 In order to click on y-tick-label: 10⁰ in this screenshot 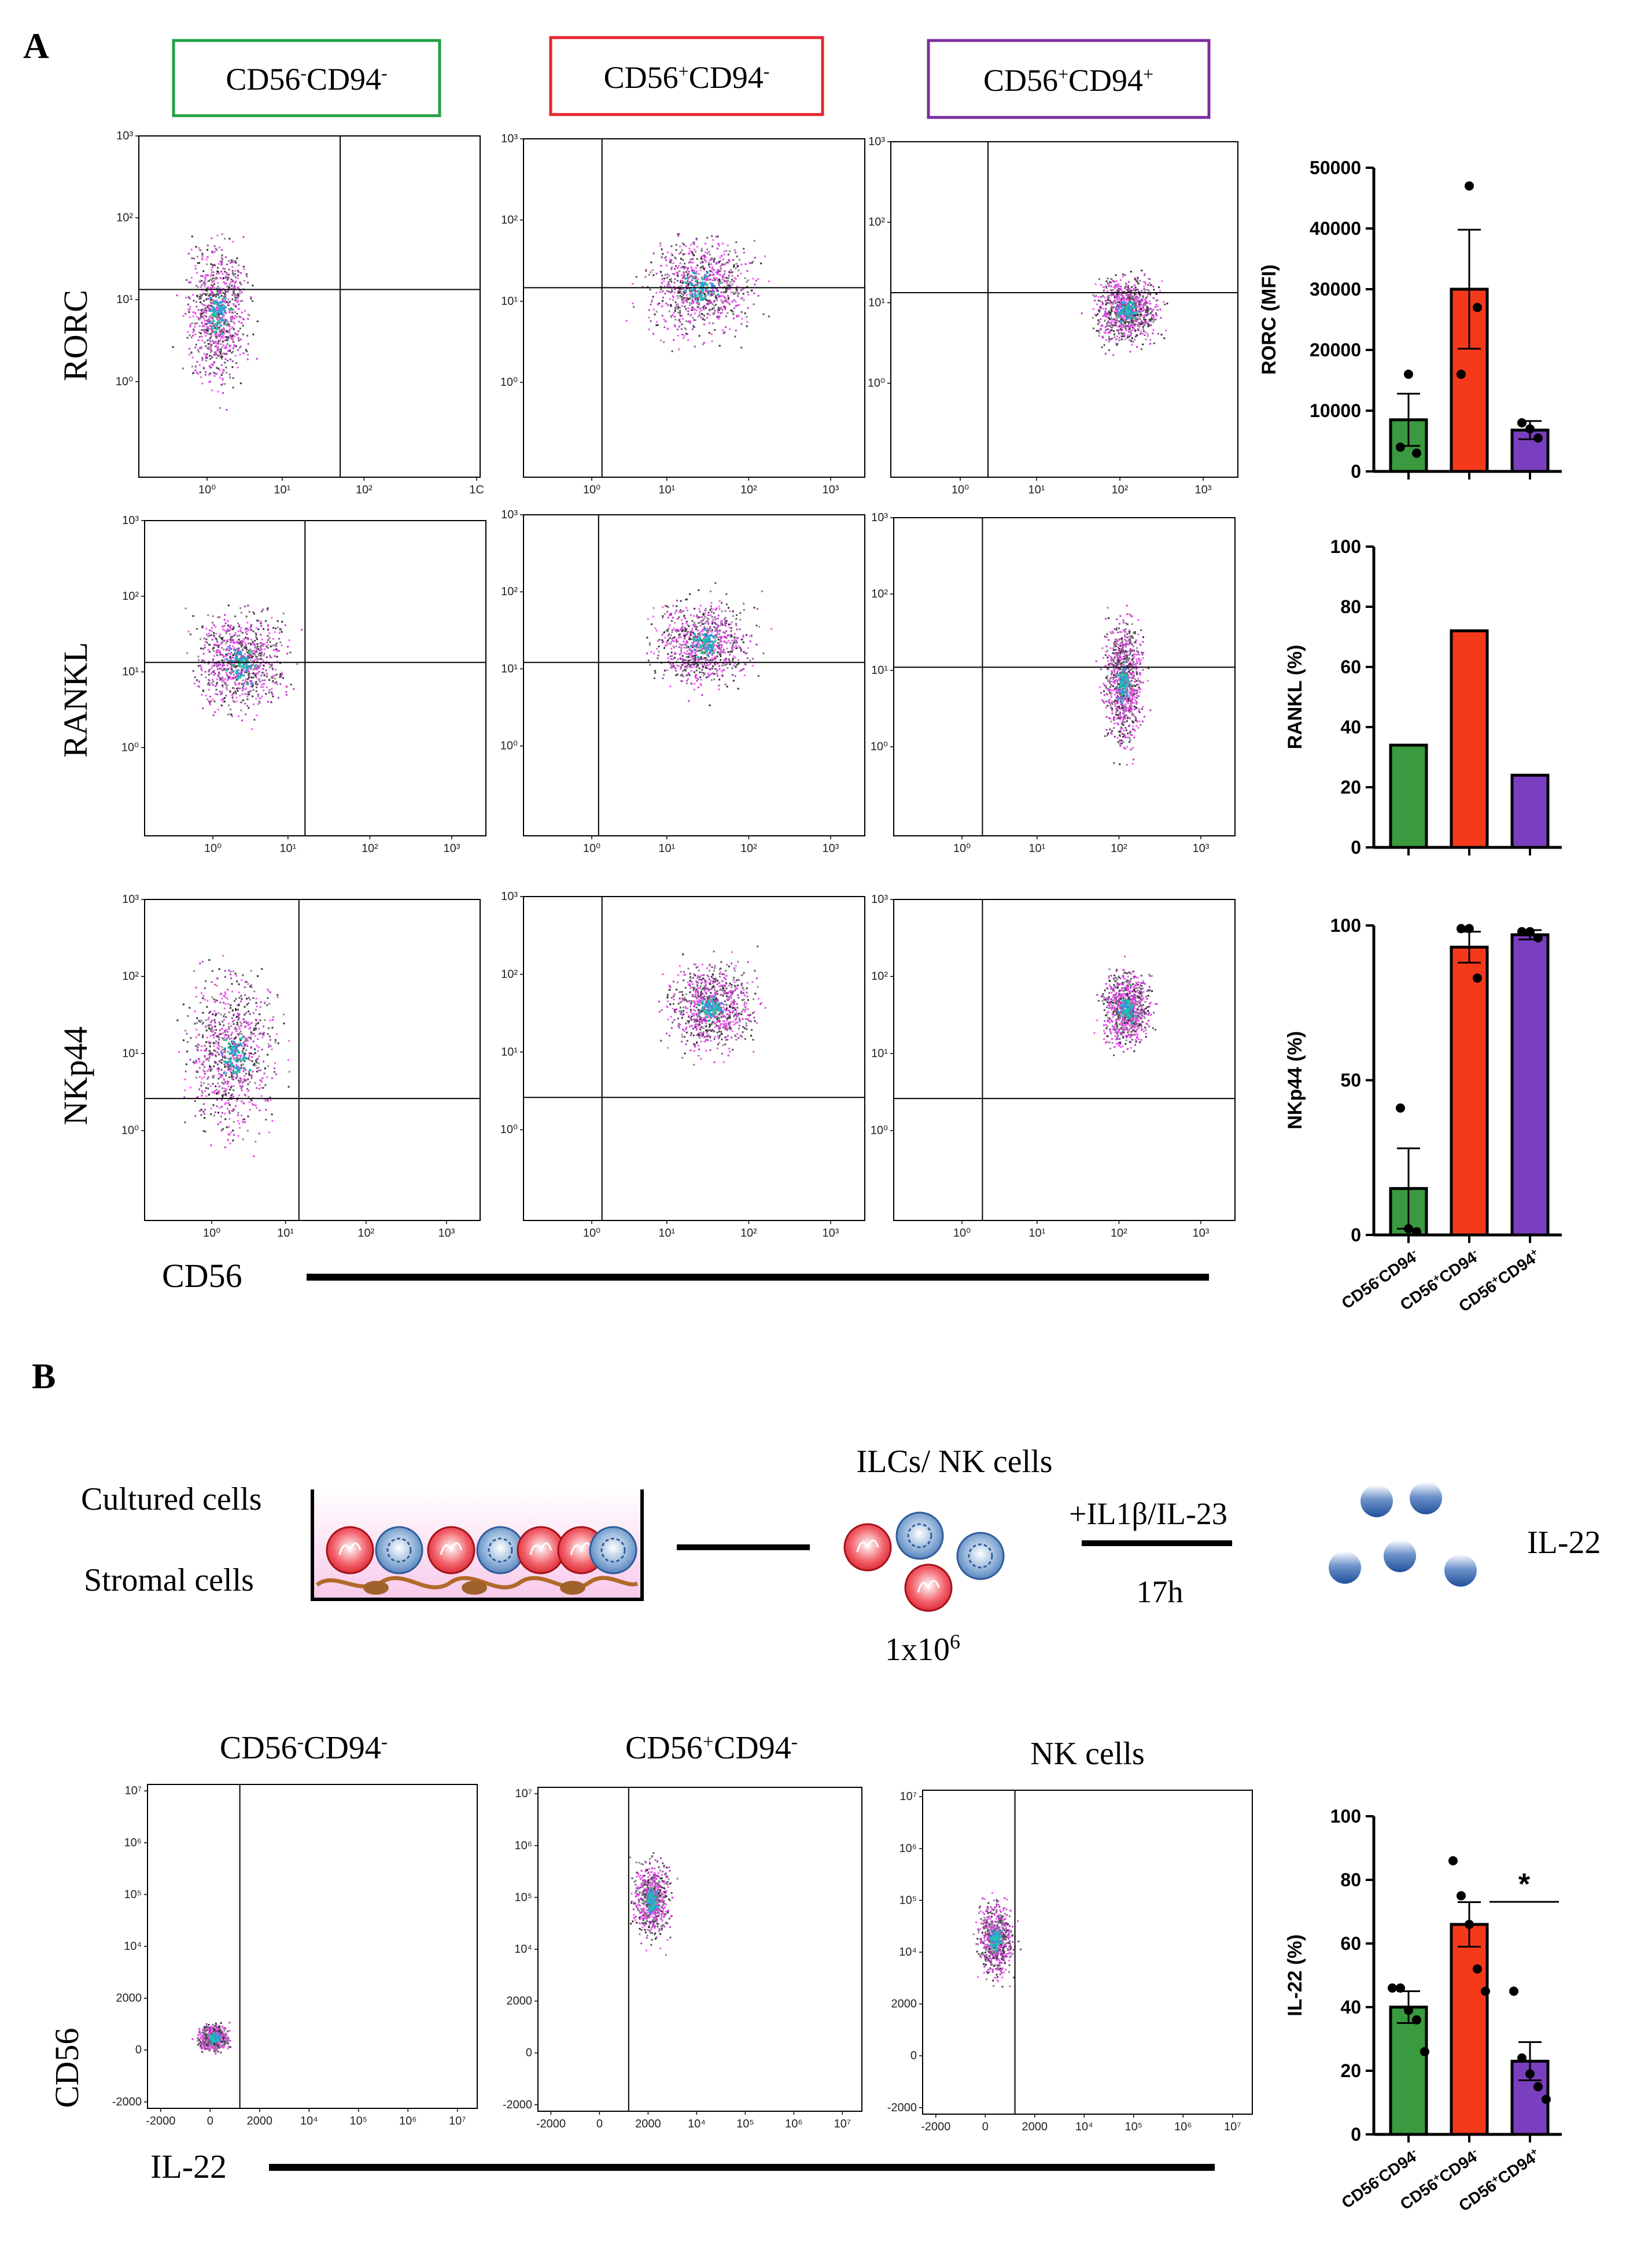, I will do `click(509, 746)`.